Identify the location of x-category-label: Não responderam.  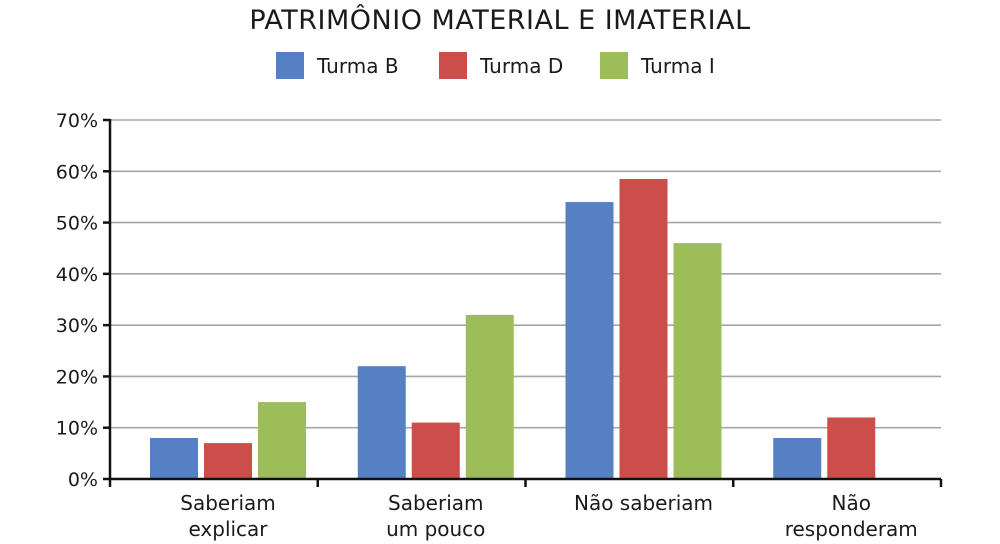
(851, 516).